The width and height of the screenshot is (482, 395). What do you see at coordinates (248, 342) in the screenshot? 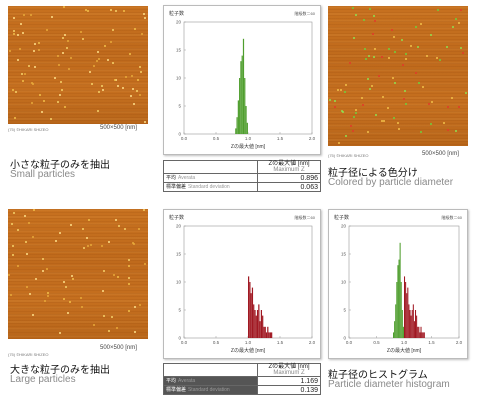
I see `x-tick-label: 1.0` at bounding box center [248, 342].